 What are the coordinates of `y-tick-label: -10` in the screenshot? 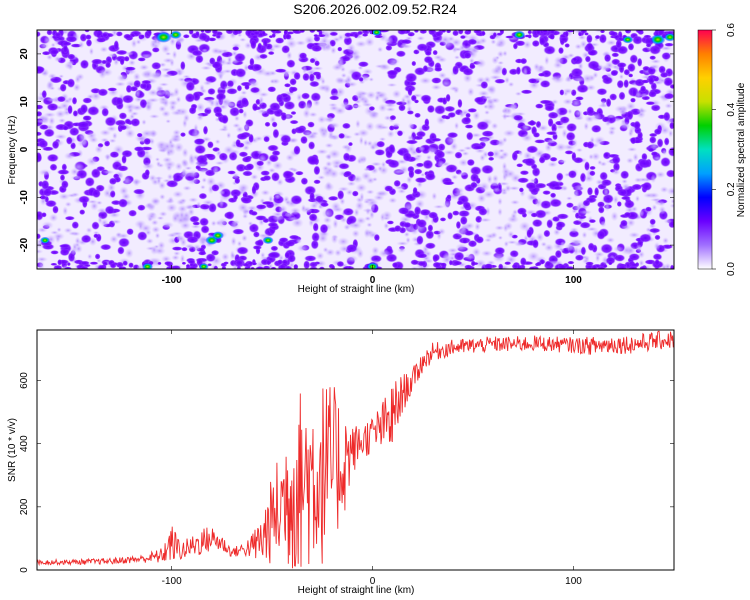 It's located at (24, 197).